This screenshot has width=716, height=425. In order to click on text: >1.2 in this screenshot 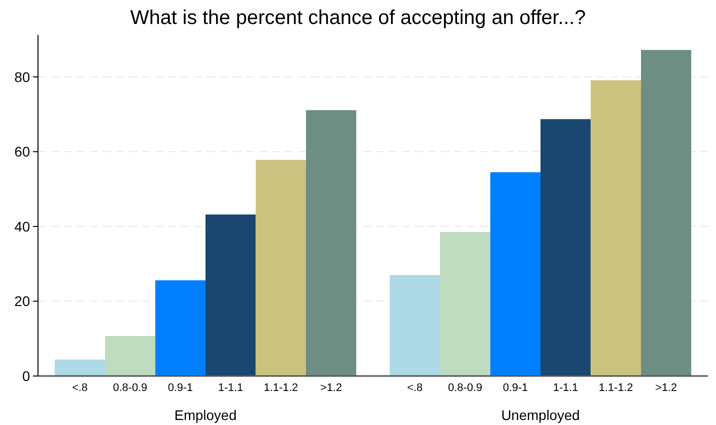, I will do `click(666, 388)`.